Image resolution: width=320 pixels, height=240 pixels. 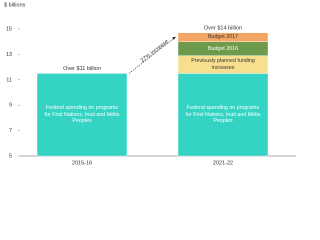 I want to click on segment-label: Previously planned funding increases, so click(x=223, y=64).